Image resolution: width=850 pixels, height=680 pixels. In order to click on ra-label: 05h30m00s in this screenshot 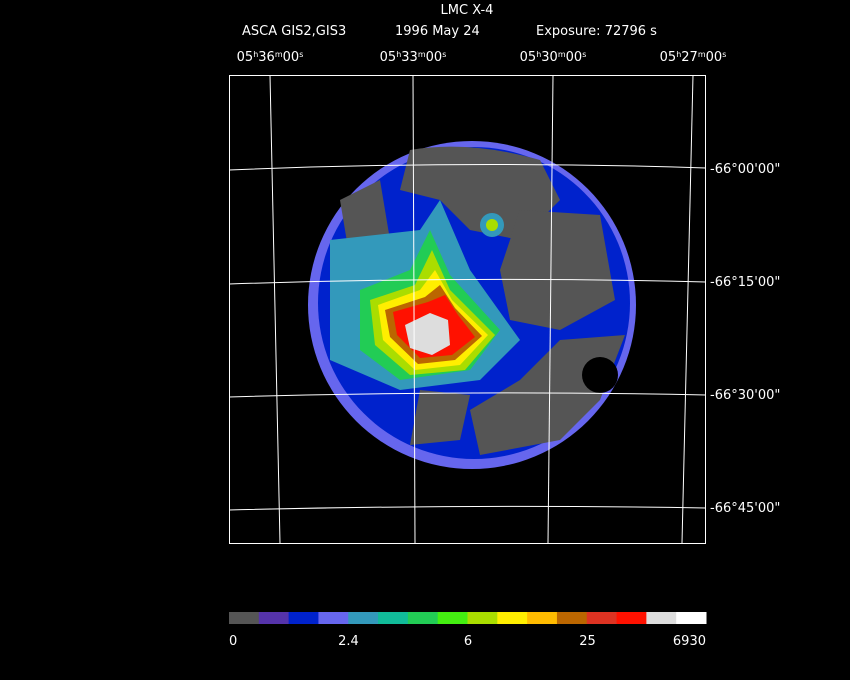, I will do `click(553, 57)`.